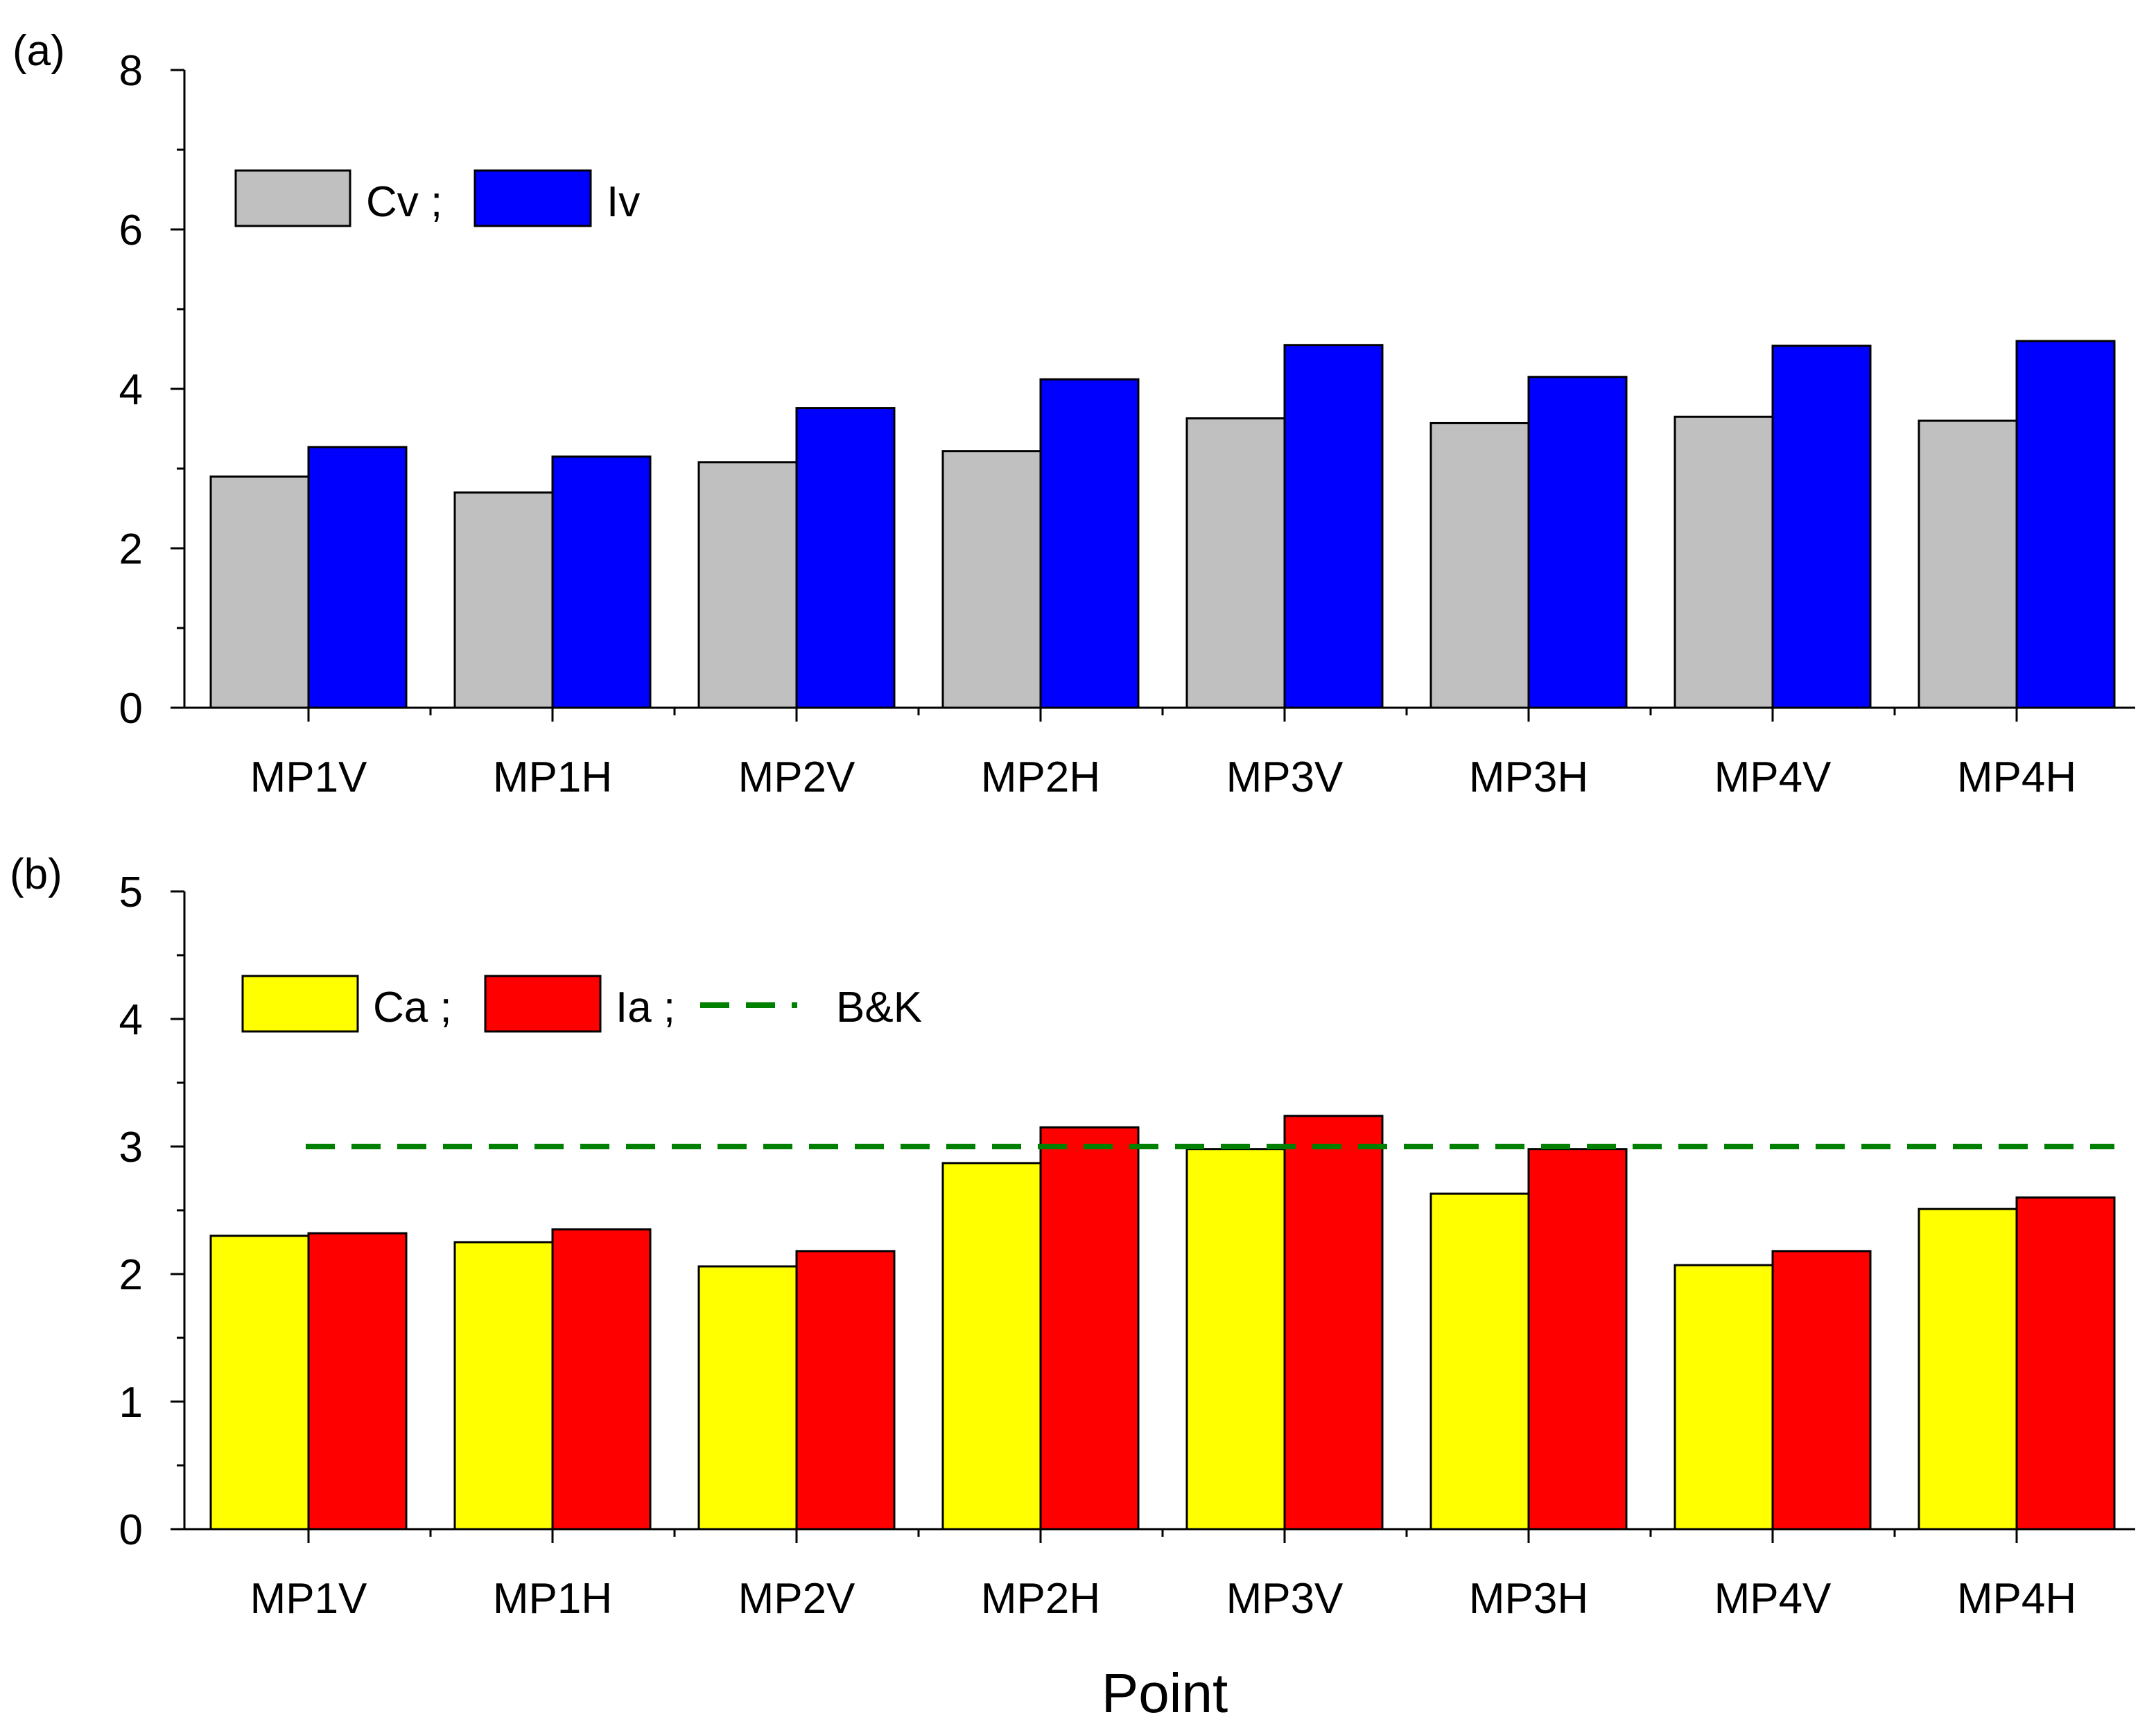  What do you see at coordinates (879, 1007) in the screenshot?
I see `legend-label-bk: B&K` at bounding box center [879, 1007].